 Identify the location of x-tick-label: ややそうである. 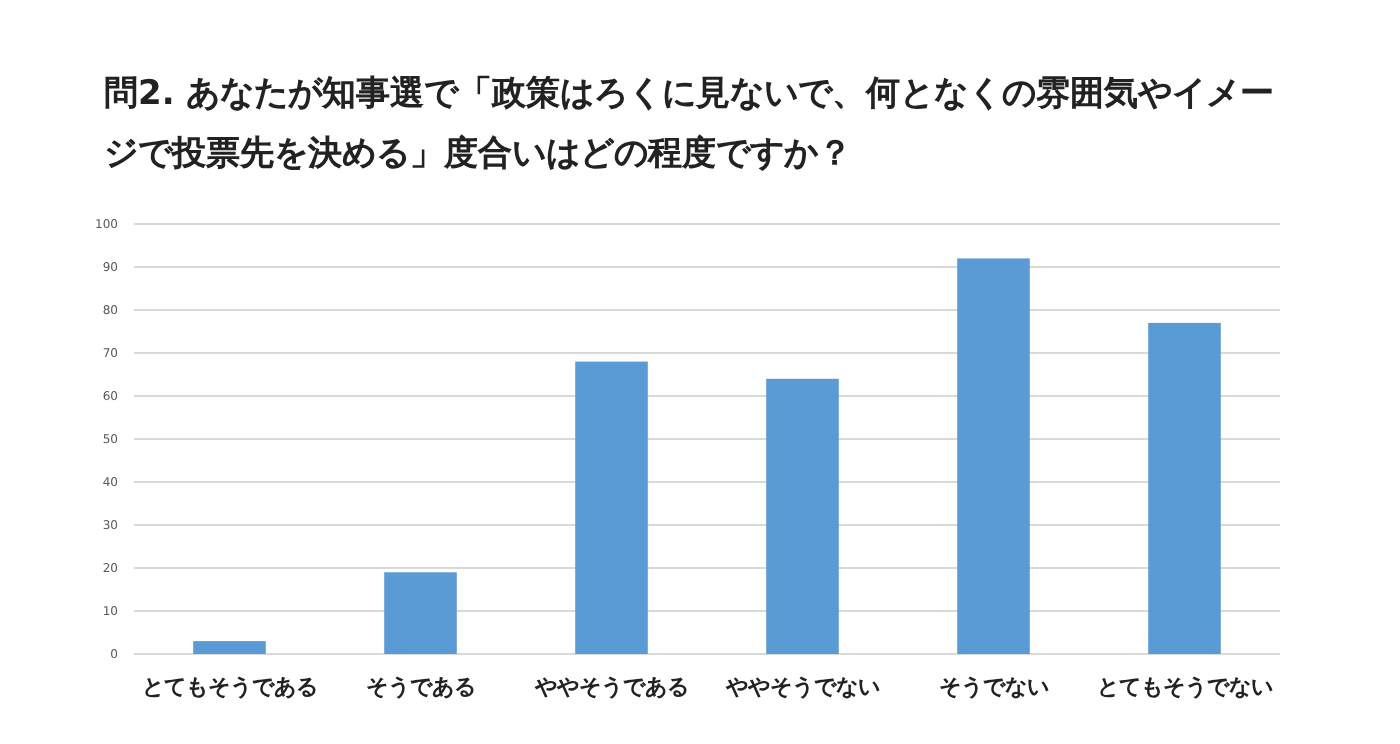
(610, 687).